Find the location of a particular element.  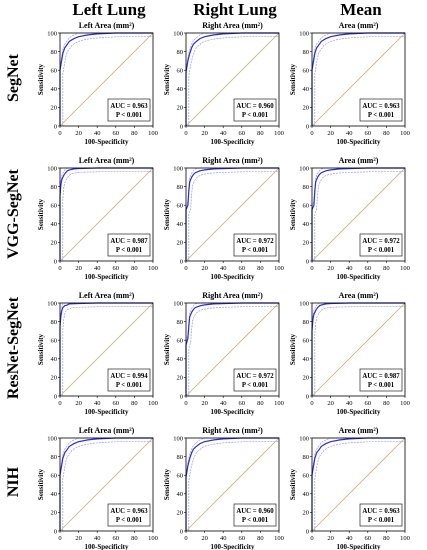

panel-title: Area (mm²) is located at coordinates (359, 25).